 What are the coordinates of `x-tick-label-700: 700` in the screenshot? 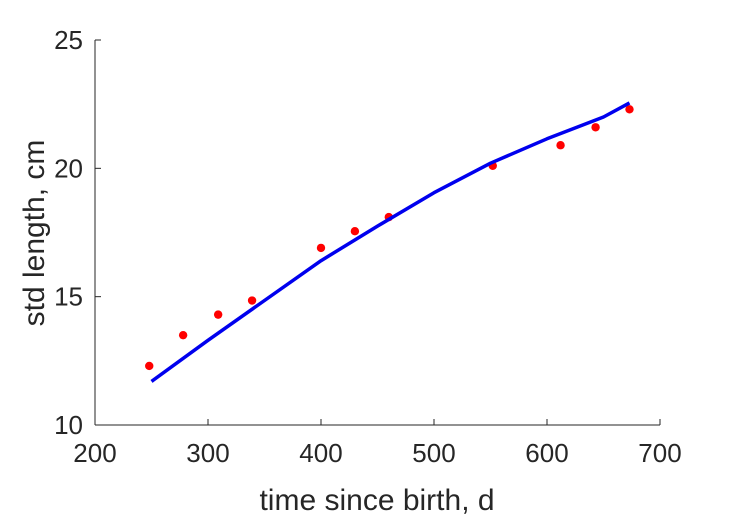 It's located at (659, 453).